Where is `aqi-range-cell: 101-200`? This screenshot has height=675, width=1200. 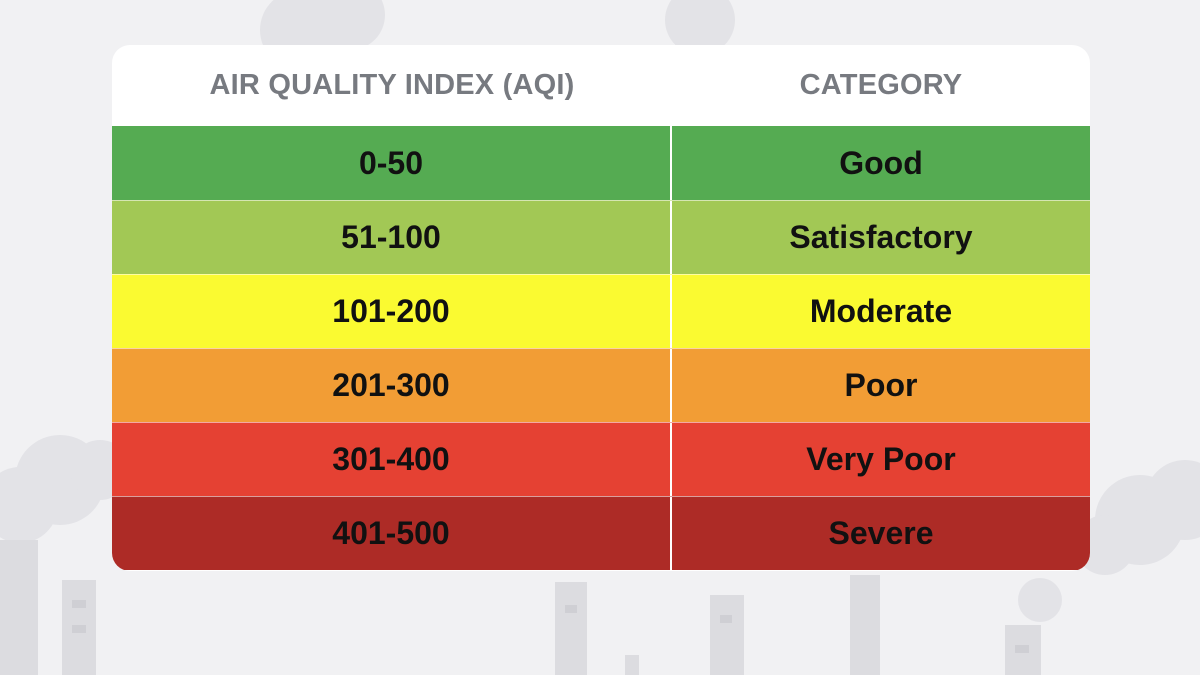 aqi-range-cell: 101-200 is located at coordinates (392, 311).